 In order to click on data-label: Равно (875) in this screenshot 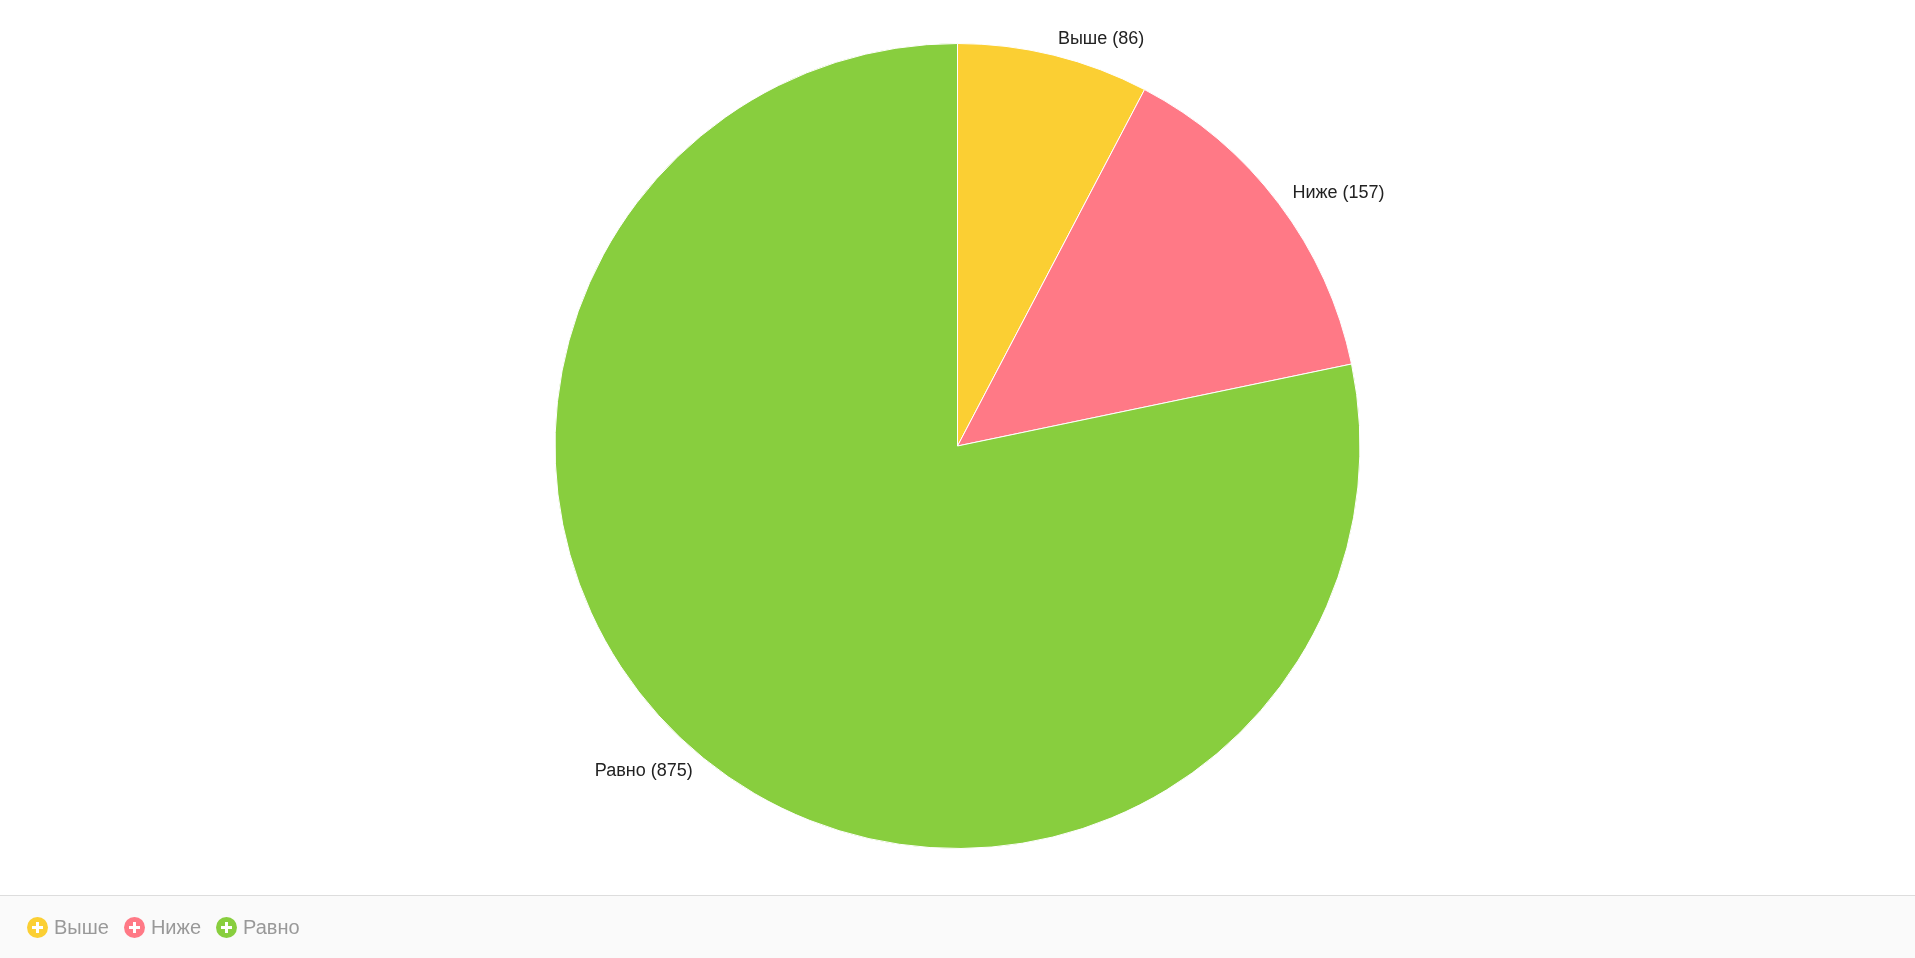, I will do `click(643, 770)`.